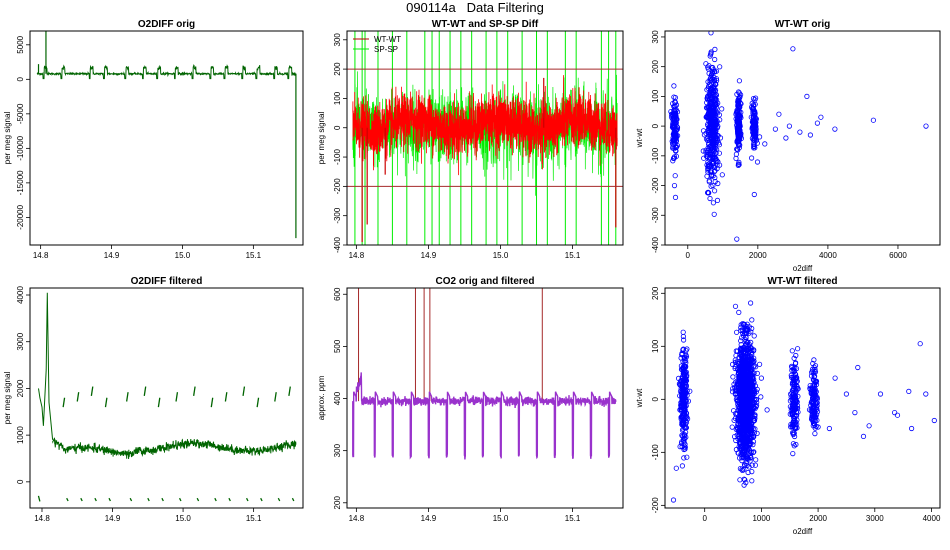 The width and height of the screenshot is (950, 550). What do you see at coordinates (321, 397) in the screenshot?
I see `y-axis-label: approx. ppm` at bounding box center [321, 397].